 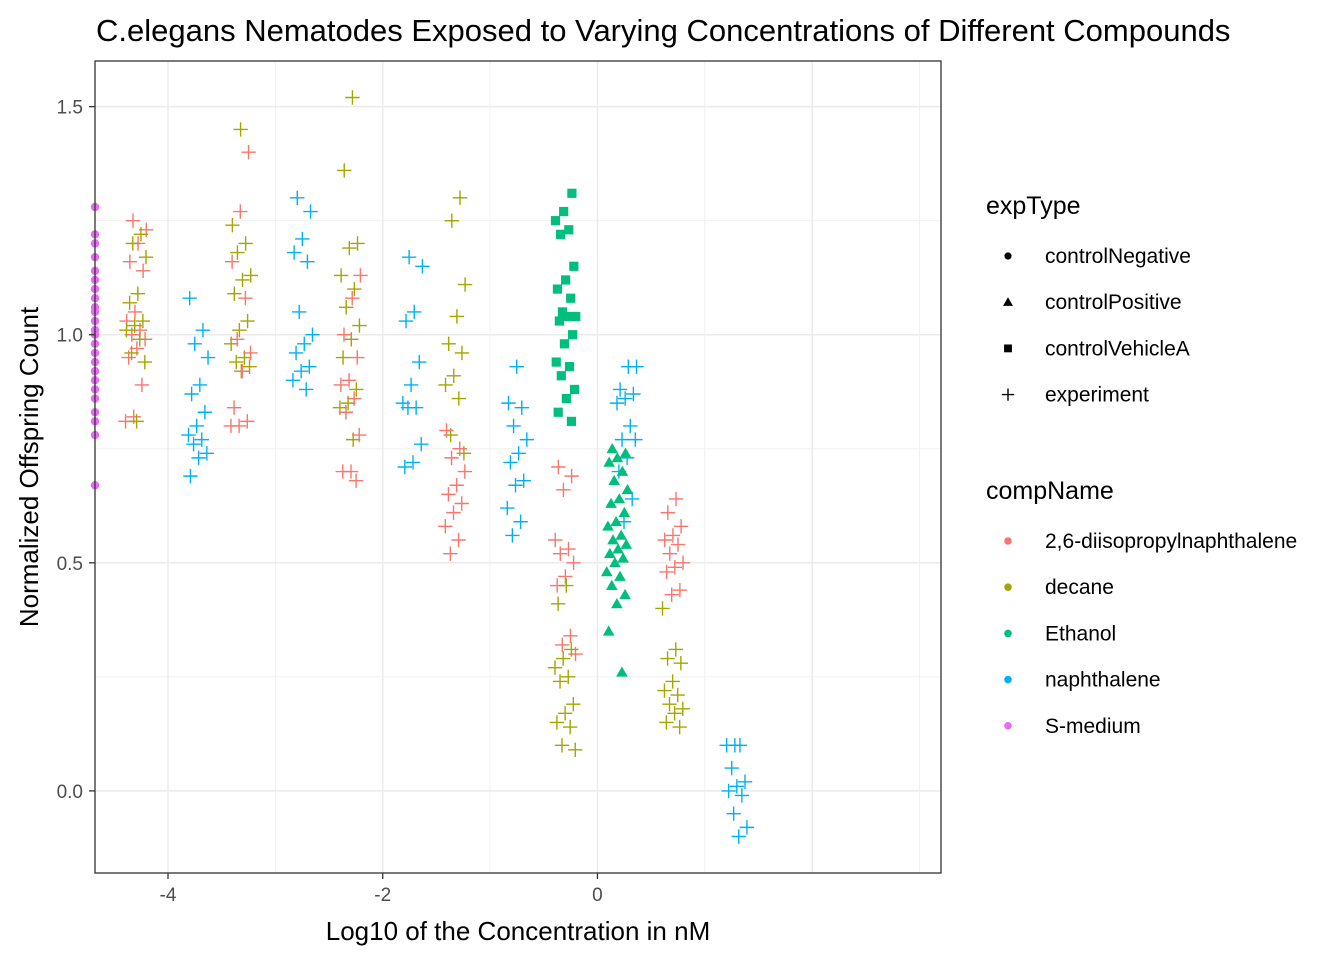 I want to click on legend-key-circle, so click(x=1008, y=256).